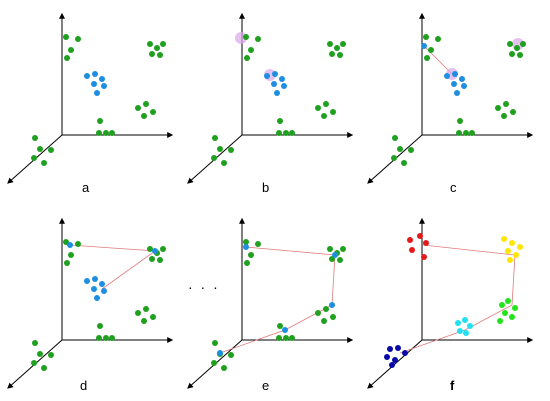 The height and width of the screenshot is (401, 550). I want to click on panel-label-f: f, so click(452, 385).